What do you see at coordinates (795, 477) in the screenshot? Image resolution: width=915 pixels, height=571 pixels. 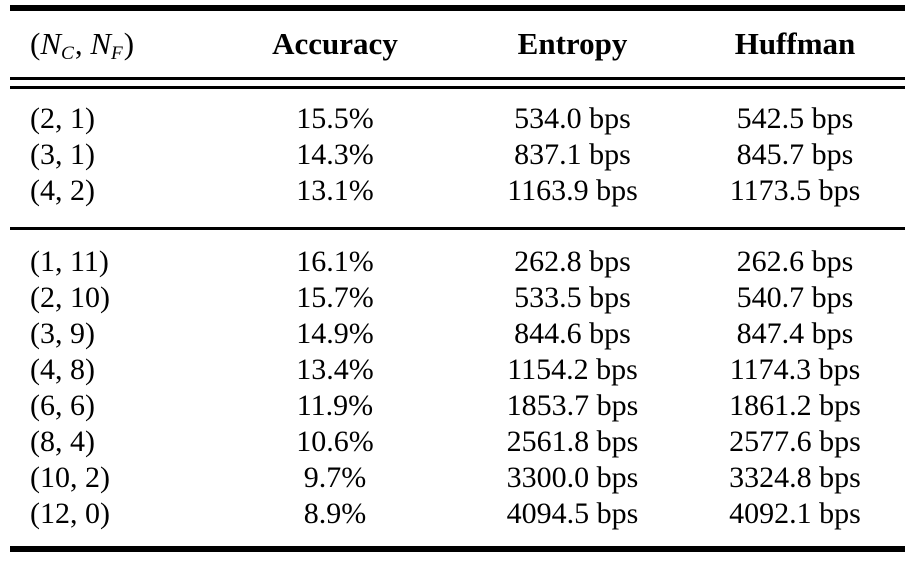 I see `huffman-cell: 3324.8 bps` at bounding box center [795, 477].